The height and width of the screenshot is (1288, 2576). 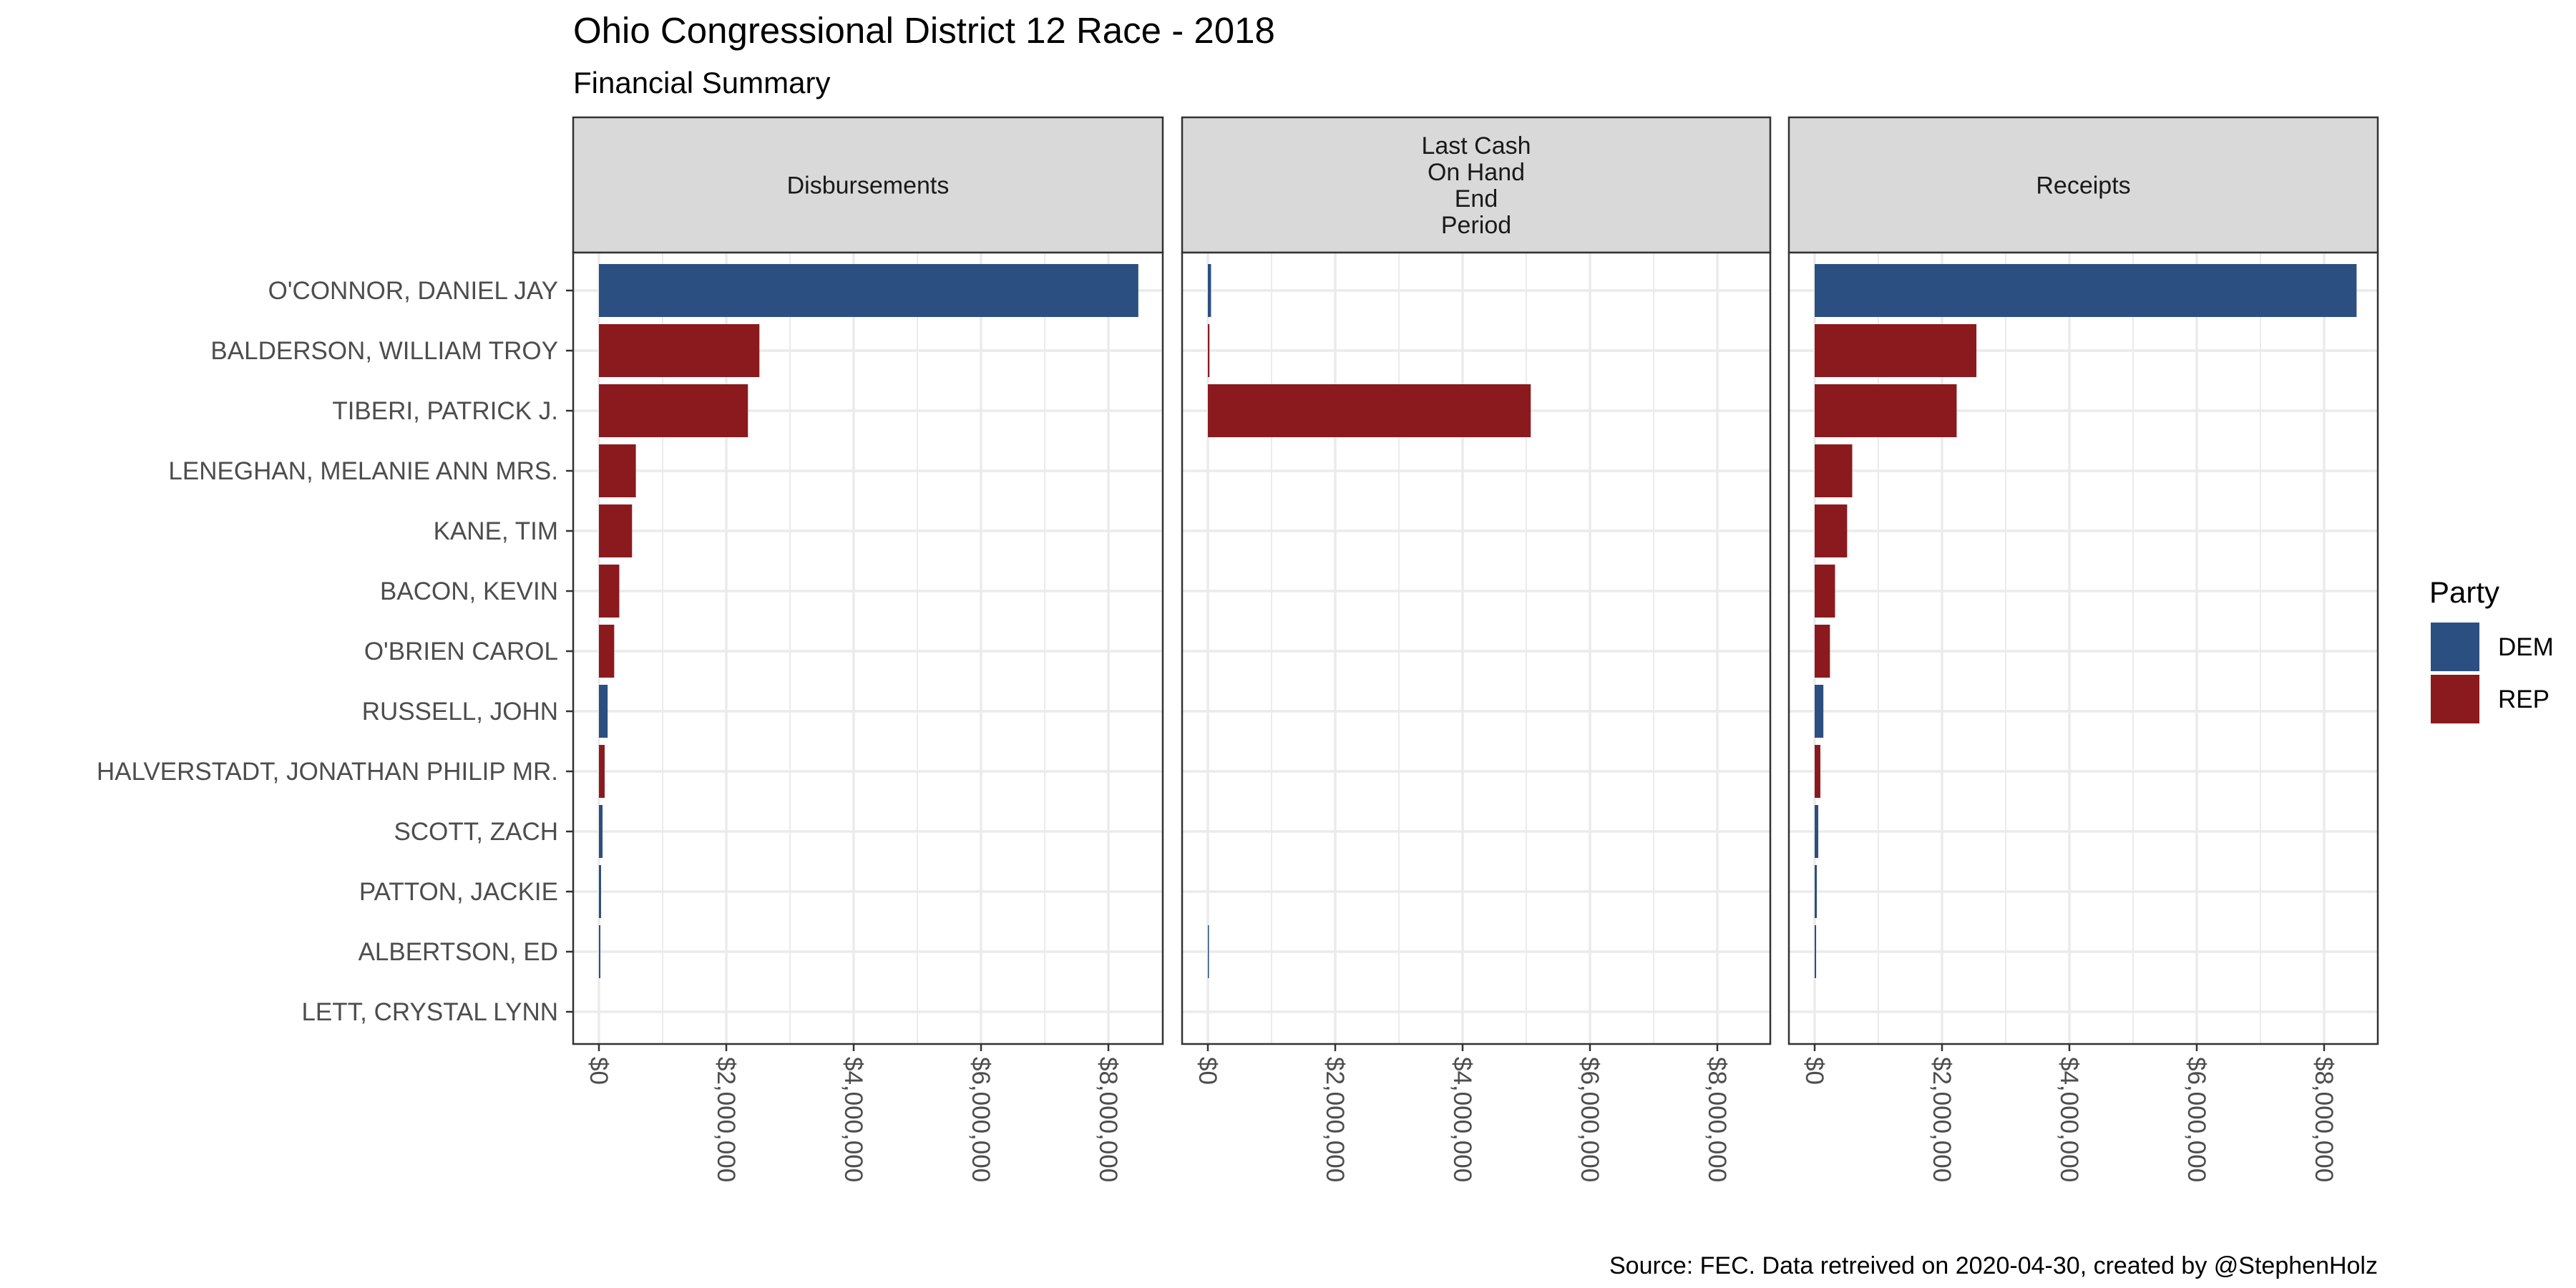 What do you see at coordinates (2464, 592) in the screenshot?
I see `legend-title: Party` at bounding box center [2464, 592].